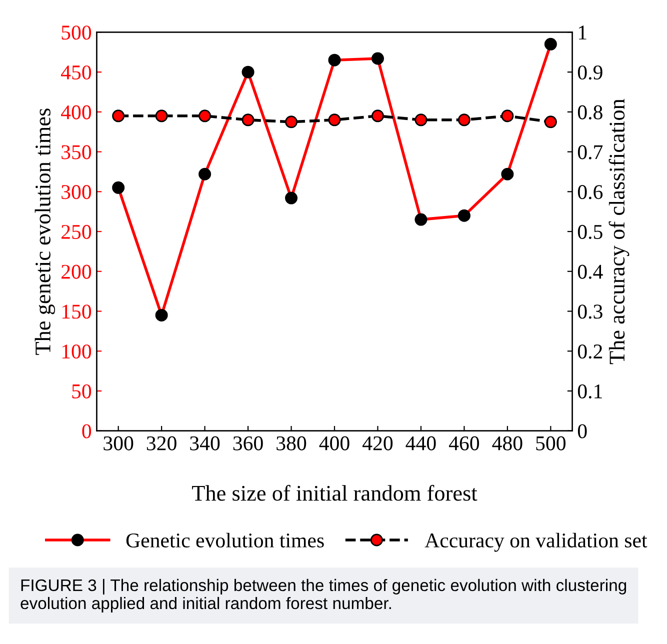 This screenshot has width=667, height=644. Describe the element at coordinates (590, 271) in the screenshot. I see `y2-tick-label: 0.4` at that location.